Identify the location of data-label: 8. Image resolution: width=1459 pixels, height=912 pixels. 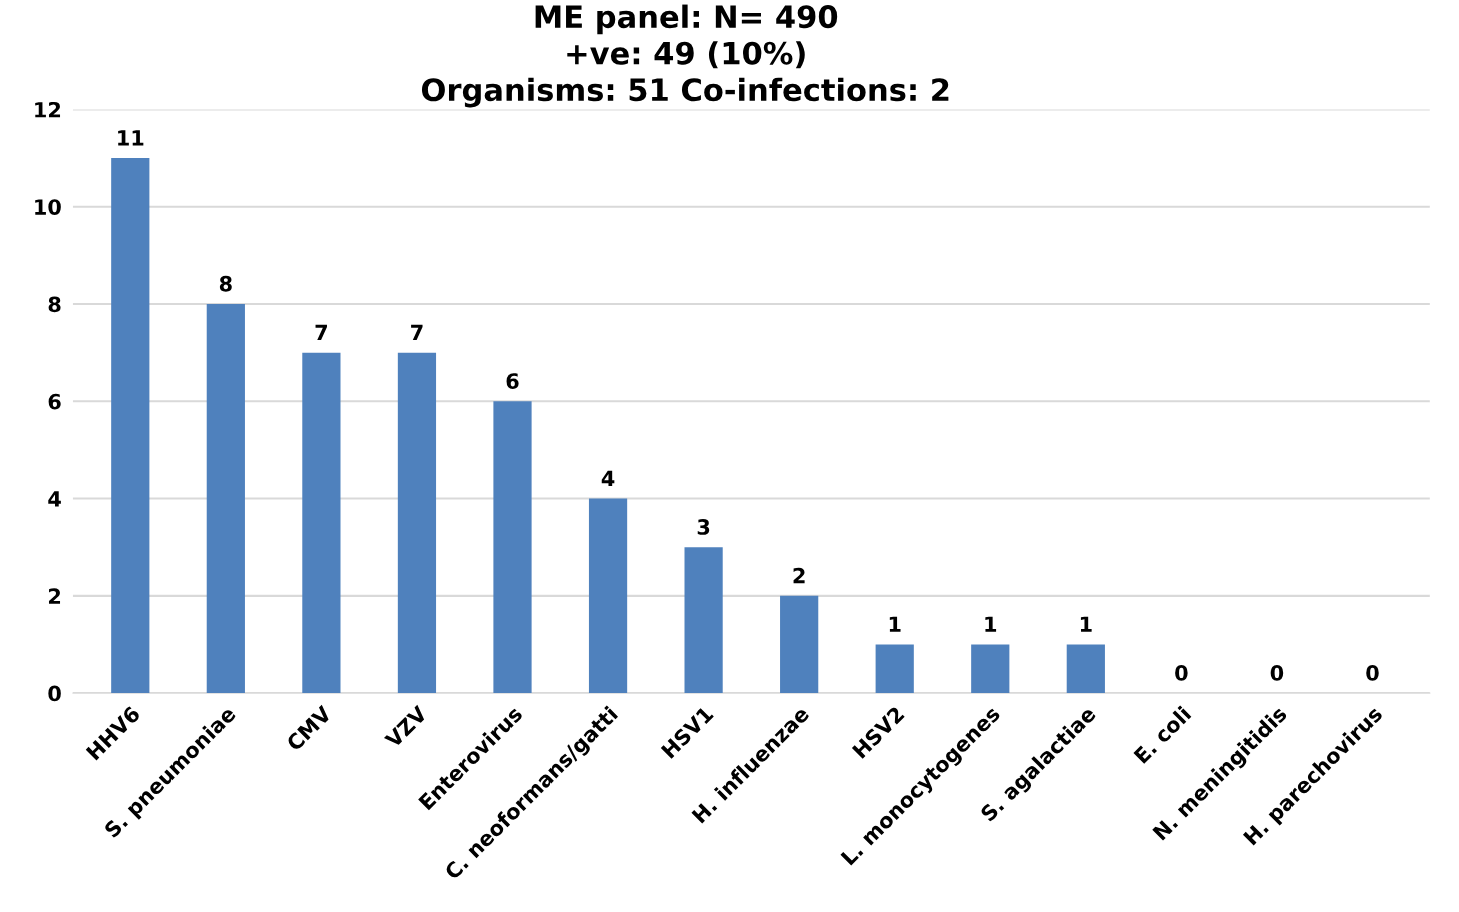
(225, 283).